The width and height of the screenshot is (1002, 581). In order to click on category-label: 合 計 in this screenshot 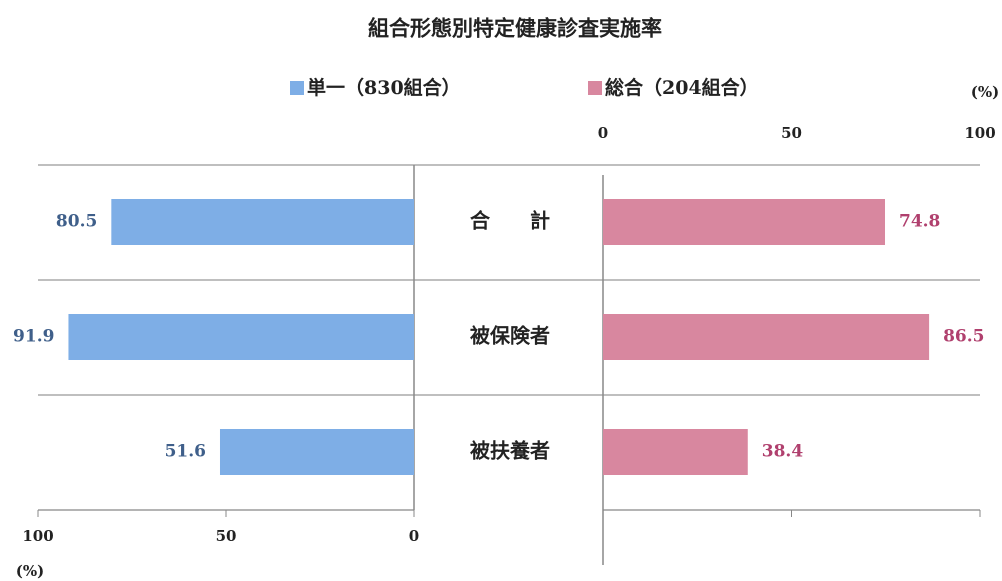, I will do `click(510, 221)`.